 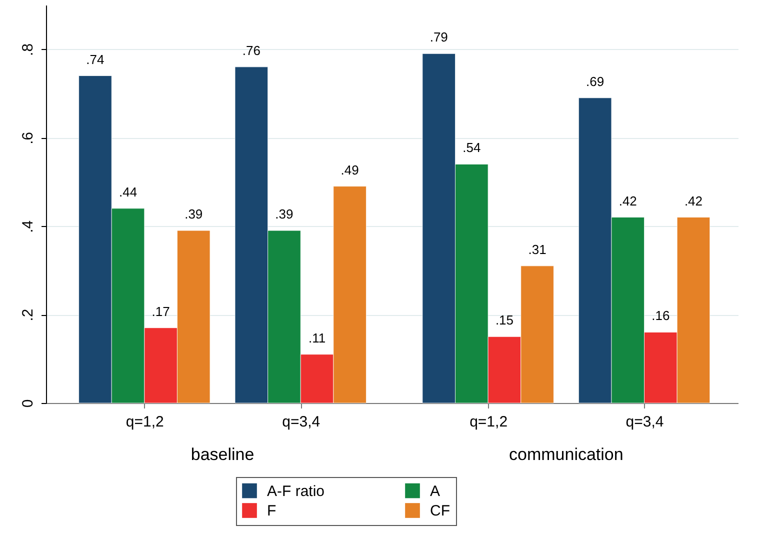 I want to click on y-tick-label: .6, so click(x=28, y=138).